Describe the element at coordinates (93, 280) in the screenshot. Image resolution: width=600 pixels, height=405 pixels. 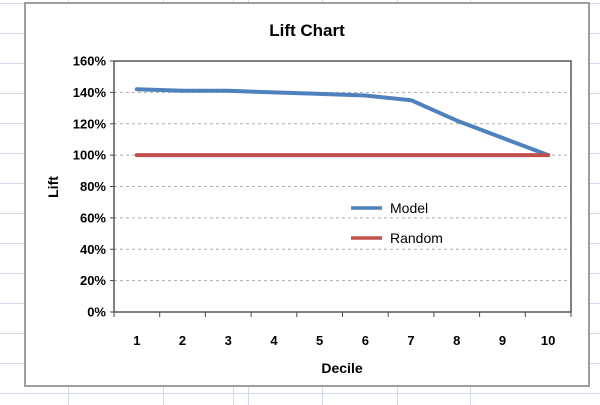
I see `y-axis-tick-label: 20%` at that location.